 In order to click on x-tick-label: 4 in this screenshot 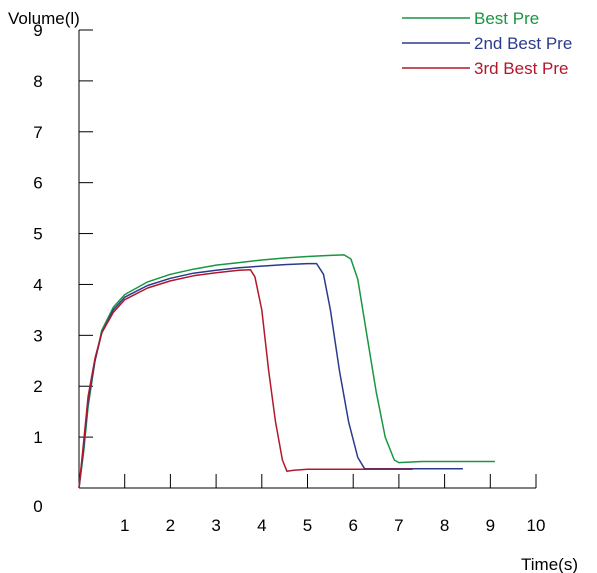, I will do `click(261, 525)`.